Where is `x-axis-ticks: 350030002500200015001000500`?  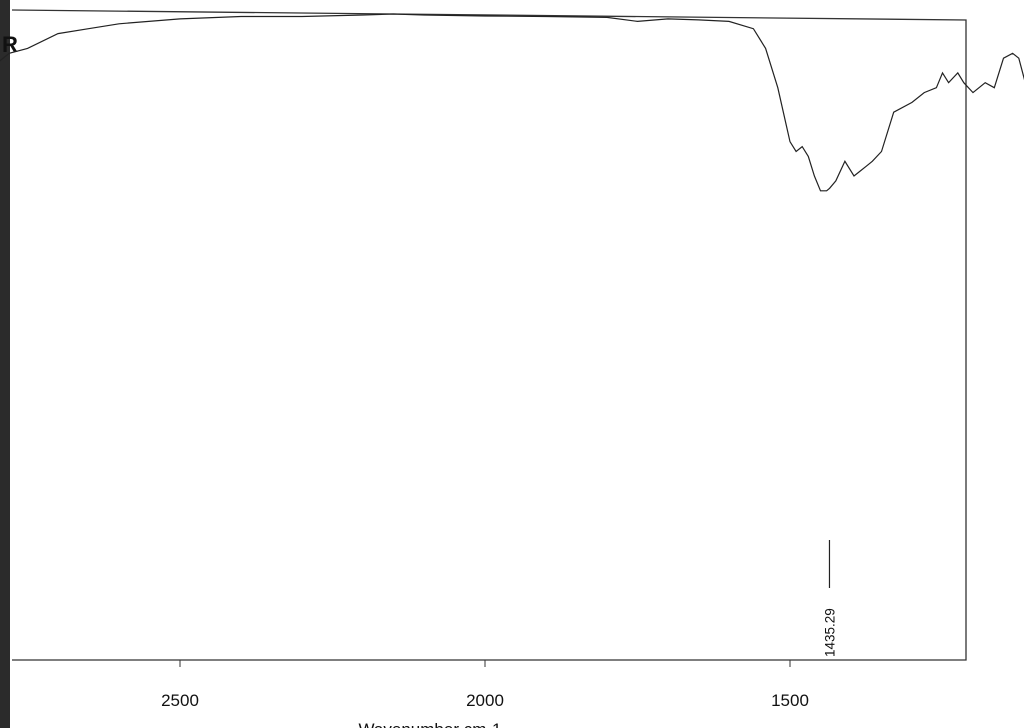 x-axis-ticks: 350030002500200015001000500 is located at coordinates (485, 685).